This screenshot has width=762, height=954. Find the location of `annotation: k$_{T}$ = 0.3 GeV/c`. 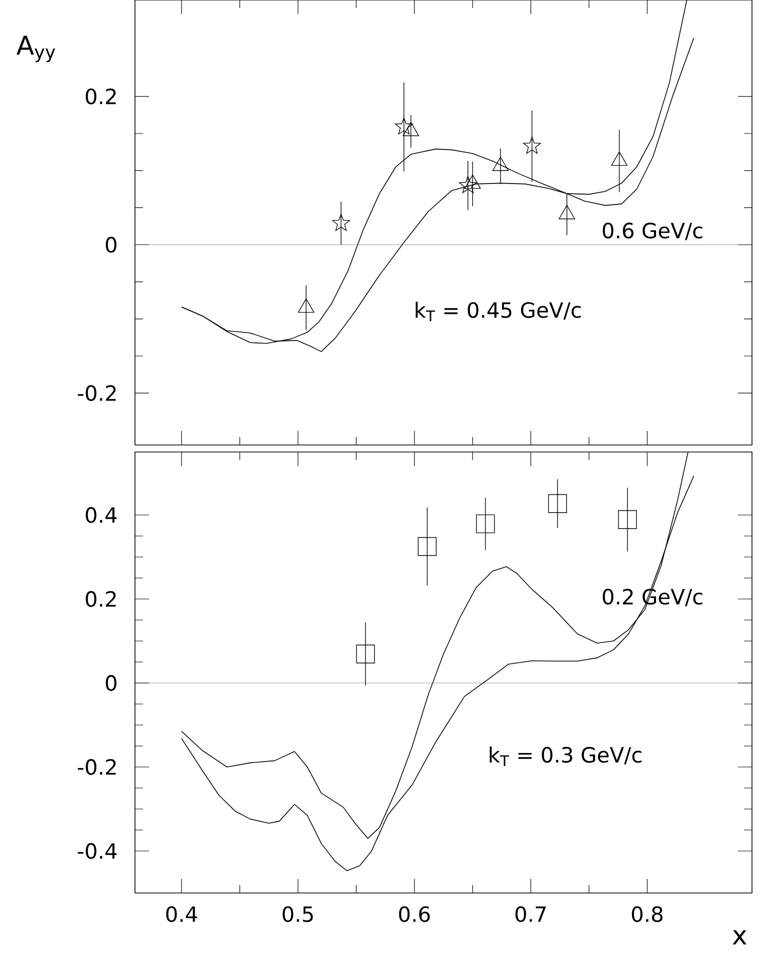

annotation: k$_{T}$ = 0.3 GeV/c is located at coordinates (566, 756).